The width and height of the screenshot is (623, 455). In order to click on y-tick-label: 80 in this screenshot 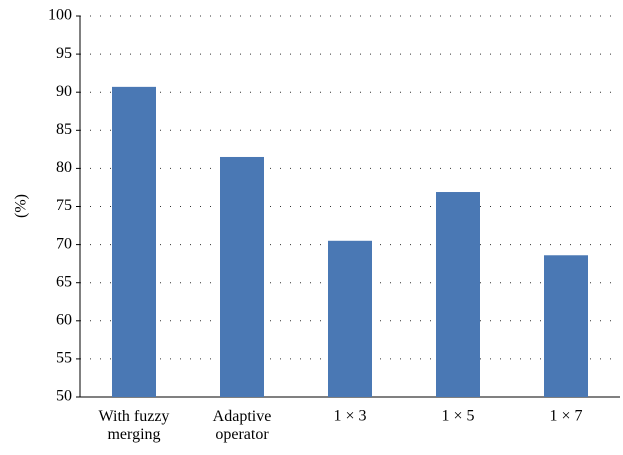, I will do `click(64, 167)`.